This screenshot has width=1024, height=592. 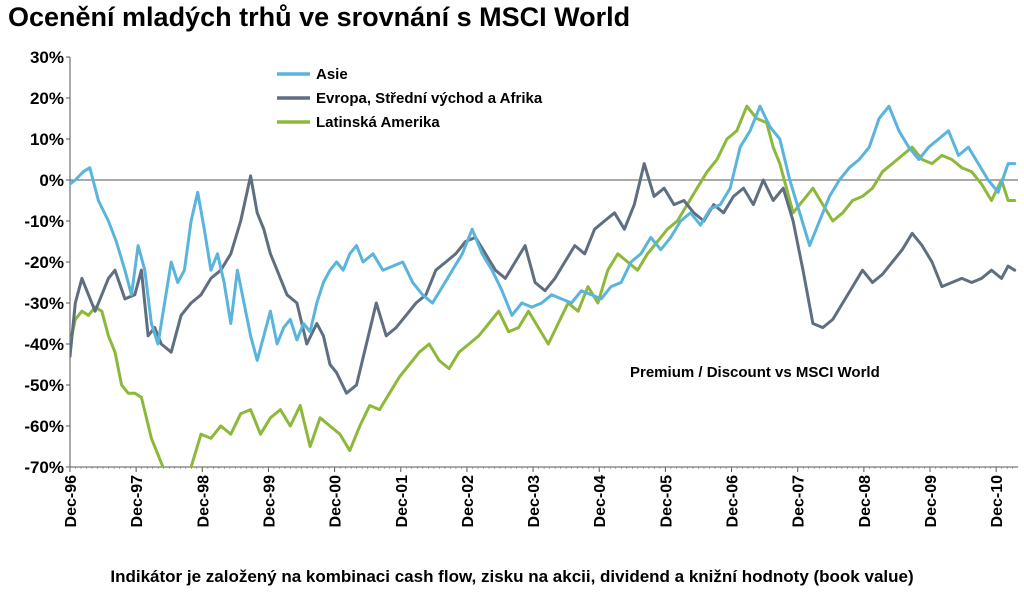 I want to click on x-tick-label: Dec-09, so click(x=931, y=501).